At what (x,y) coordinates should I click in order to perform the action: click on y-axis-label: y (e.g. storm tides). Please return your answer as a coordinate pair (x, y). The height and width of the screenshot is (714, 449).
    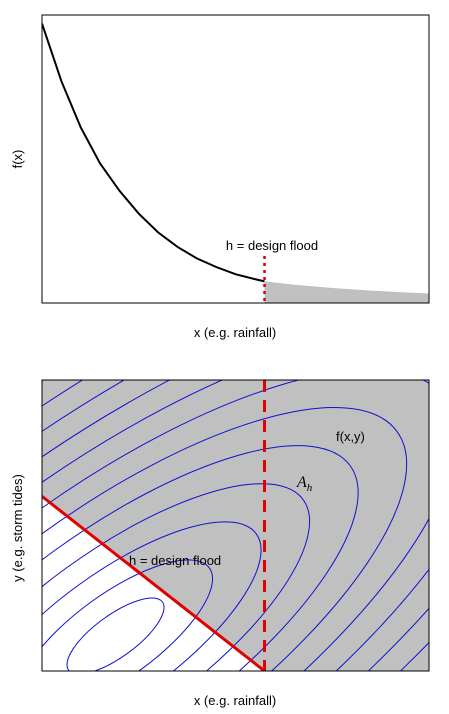
    Looking at the image, I should click on (17, 528).